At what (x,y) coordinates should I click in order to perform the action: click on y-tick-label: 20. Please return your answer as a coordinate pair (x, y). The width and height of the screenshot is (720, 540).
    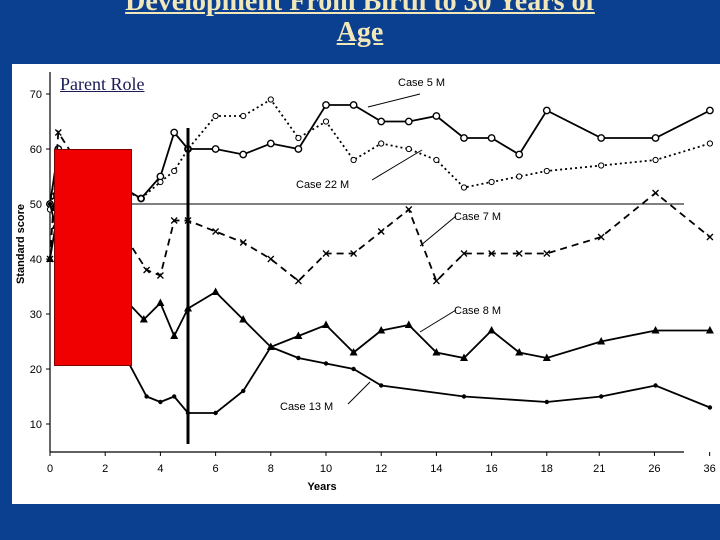
    Looking at the image, I should click on (36, 370).